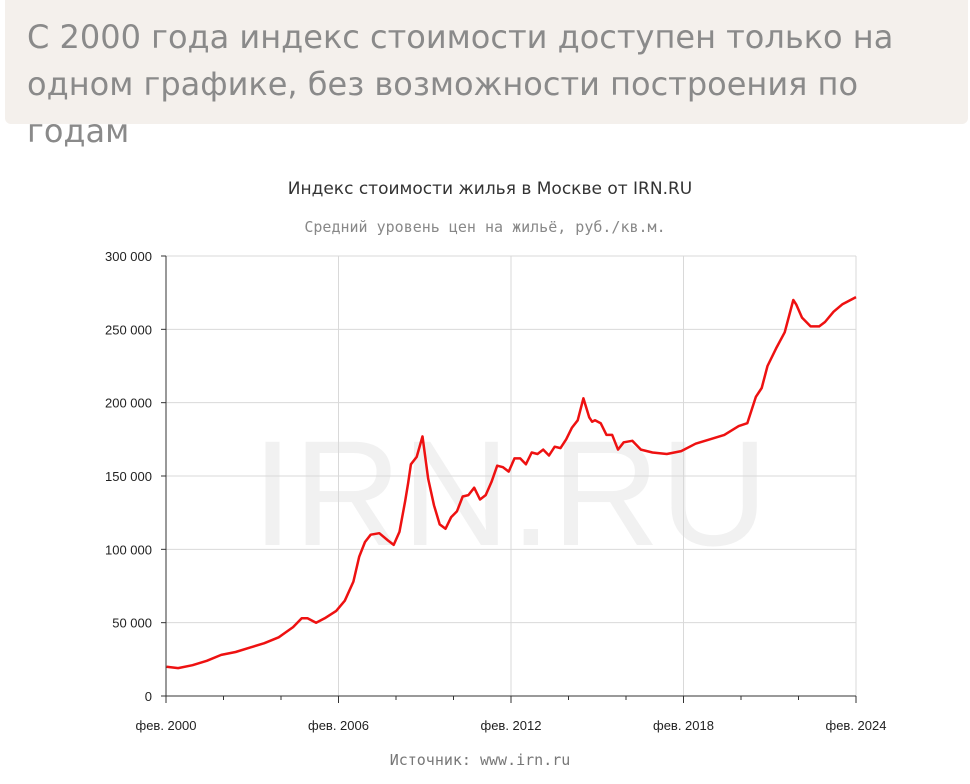 Image resolution: width=970 pixels, height=784 pixels. What do you see at coordinates (128, 549) in the screenshot?
I see `y-tick-label: 100 000` at bounding box center [128, 549].